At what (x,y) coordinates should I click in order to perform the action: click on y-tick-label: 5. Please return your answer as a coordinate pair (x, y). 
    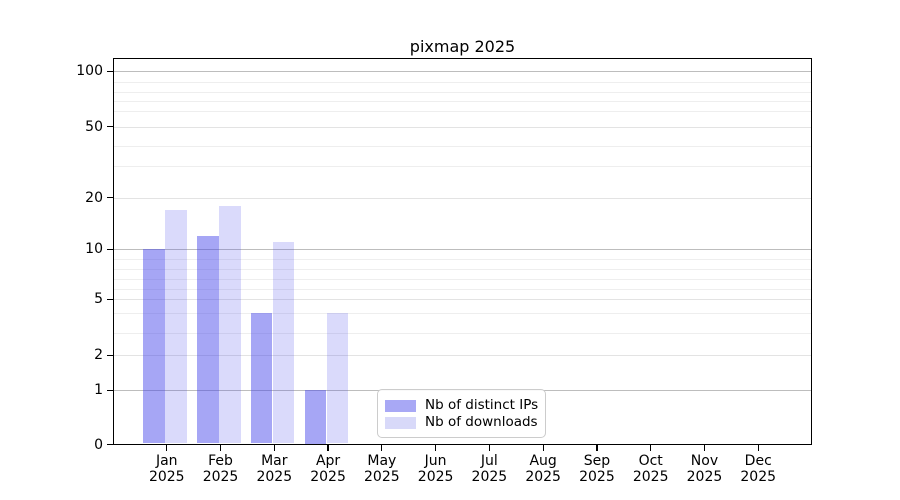
    Looking at the image, I should click on (98, 299).